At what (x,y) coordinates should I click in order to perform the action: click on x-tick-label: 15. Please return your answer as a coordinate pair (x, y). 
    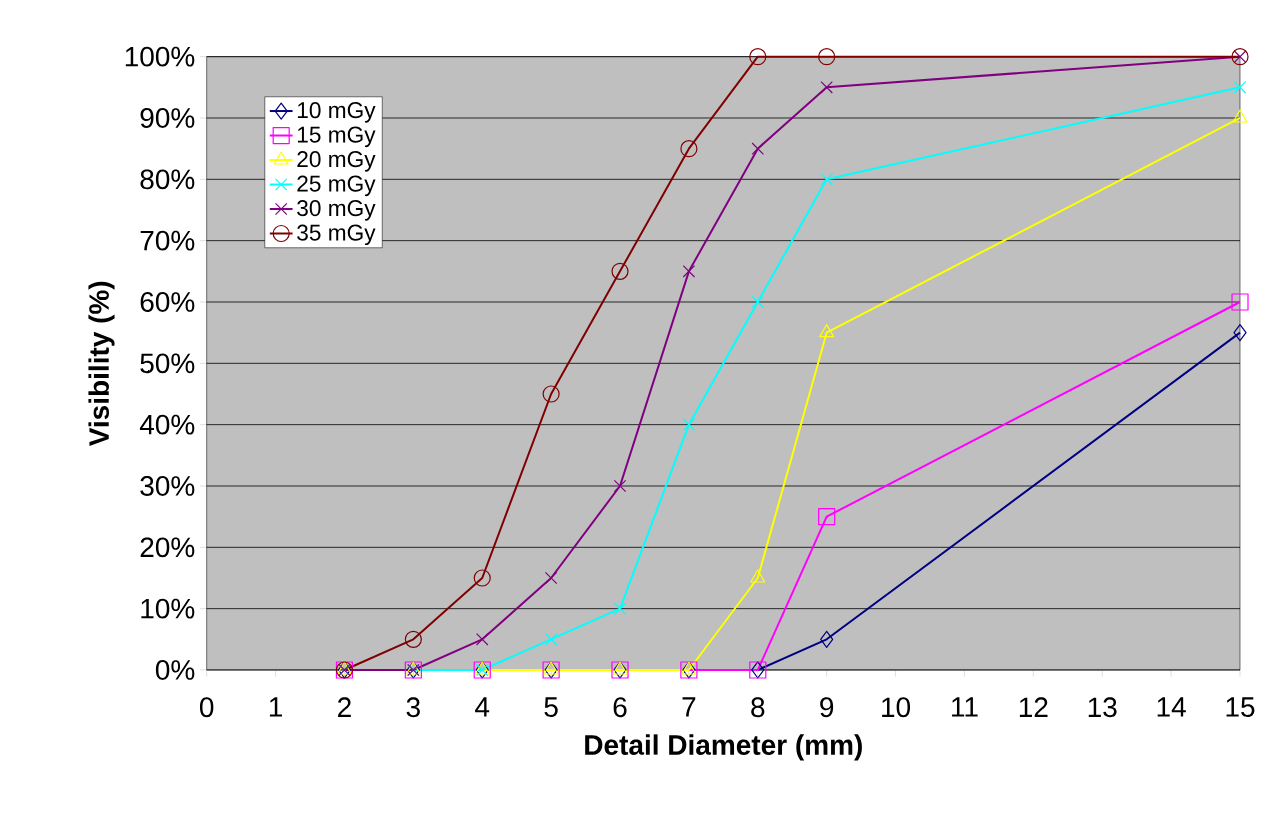
    Looking at the image, I should click on (1240, 707).